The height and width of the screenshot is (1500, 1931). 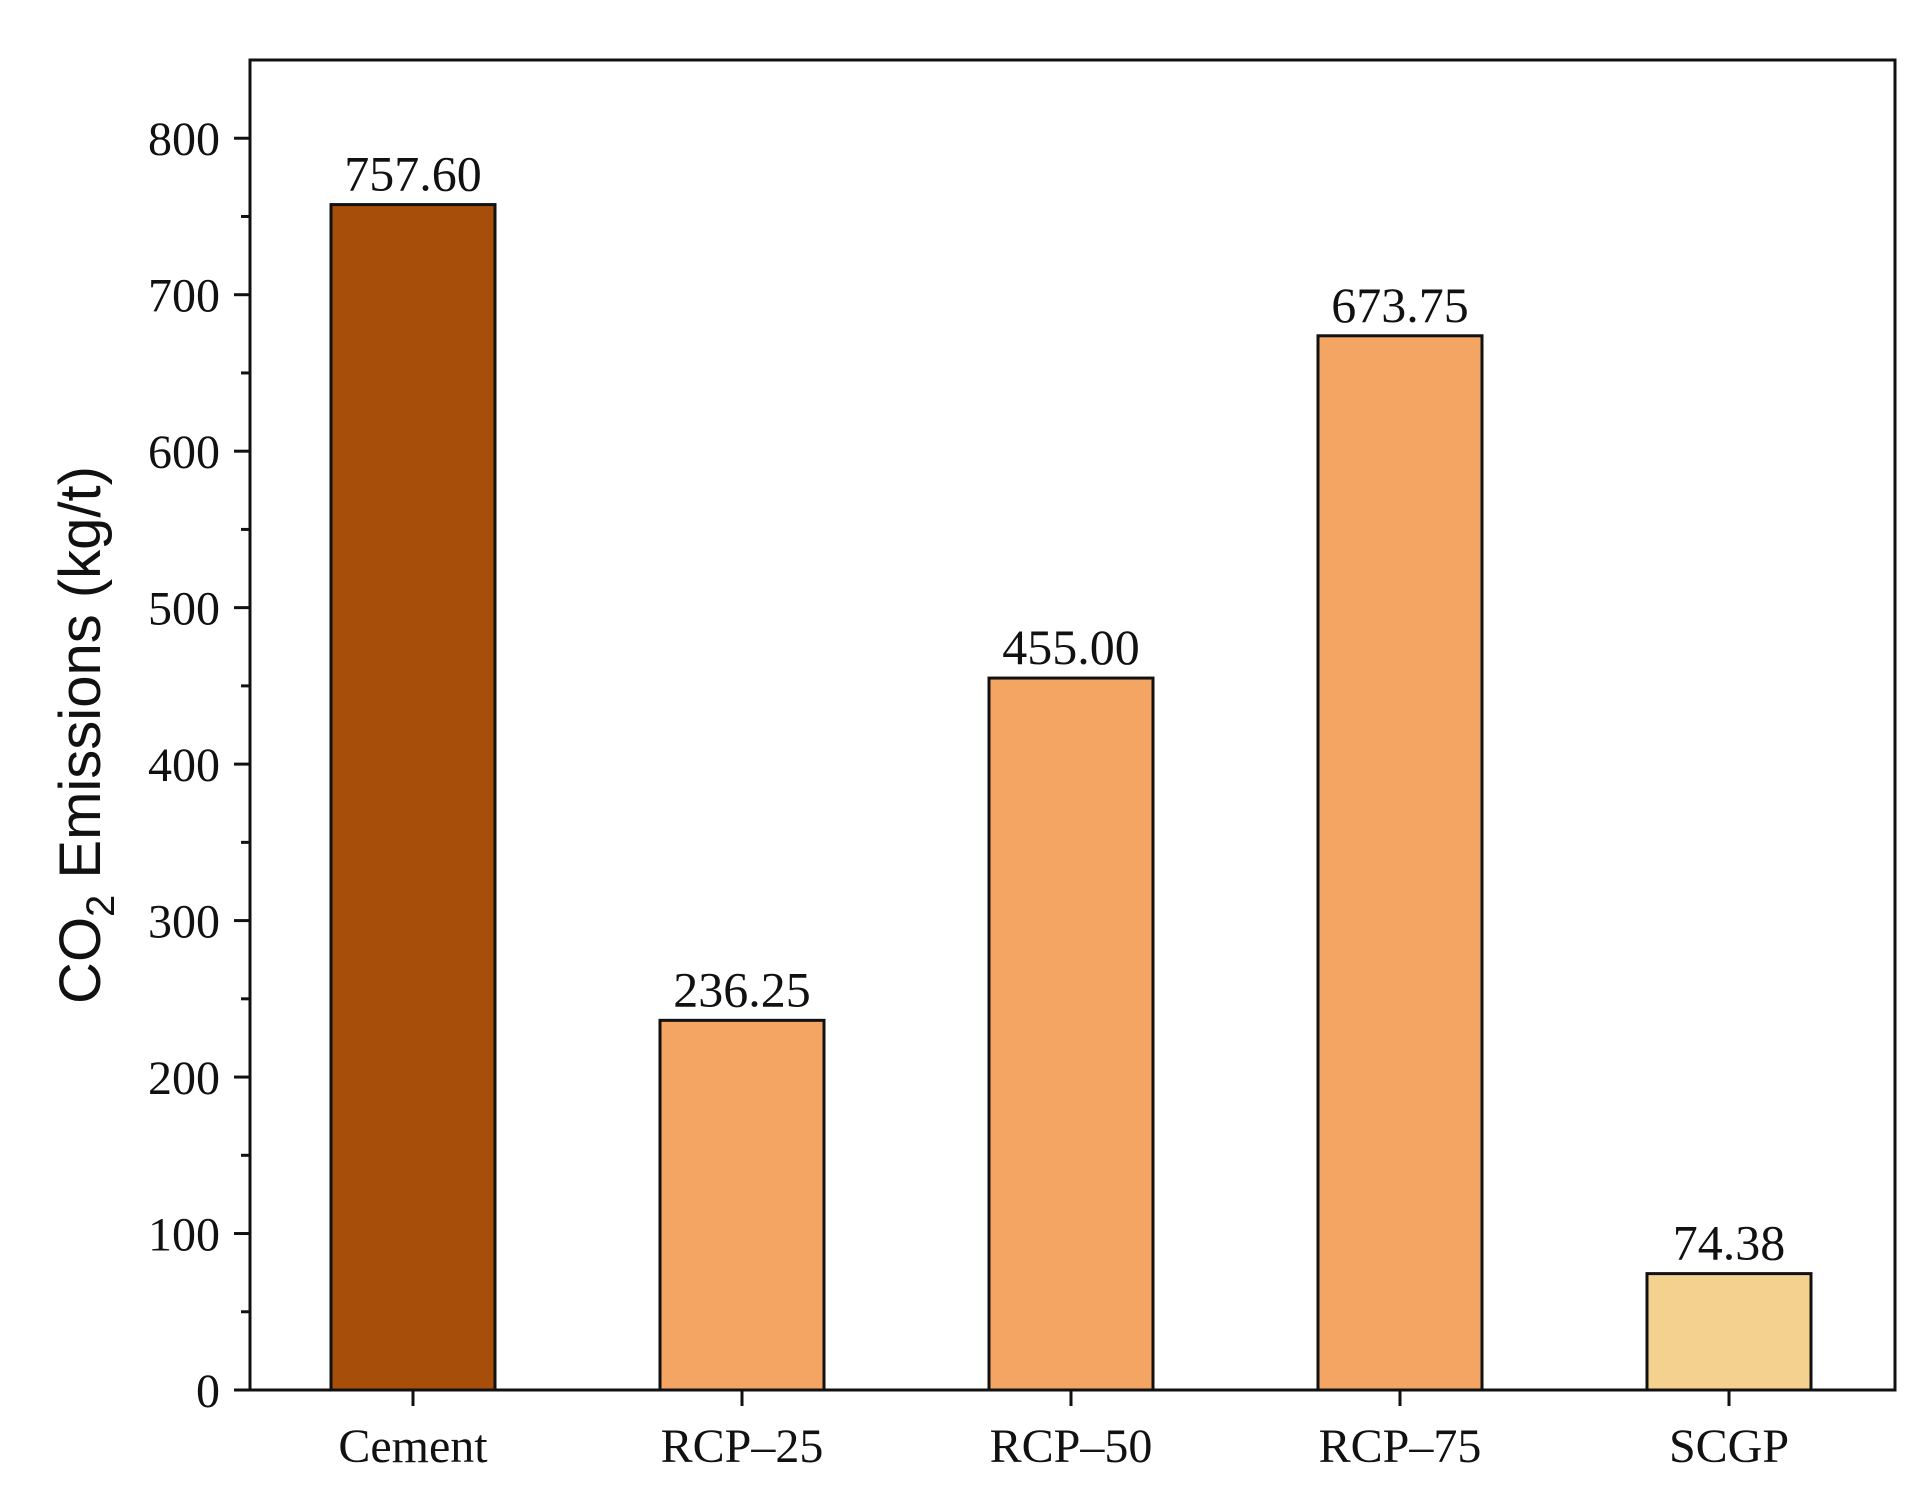 What do you see at coordinates (184, 609) in the screenshot?
I see `y-tick-label: 500` at bounding box center [184, 609].